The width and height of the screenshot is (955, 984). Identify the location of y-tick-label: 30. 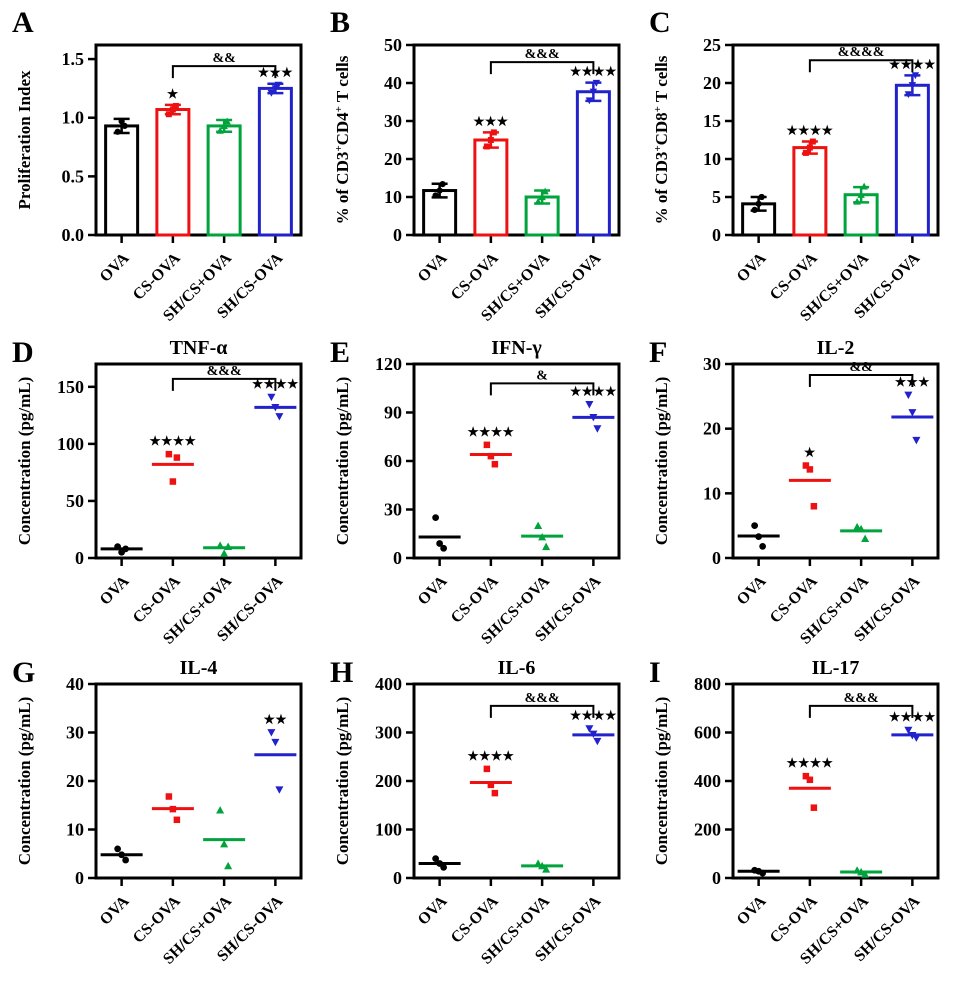
(75, 733).